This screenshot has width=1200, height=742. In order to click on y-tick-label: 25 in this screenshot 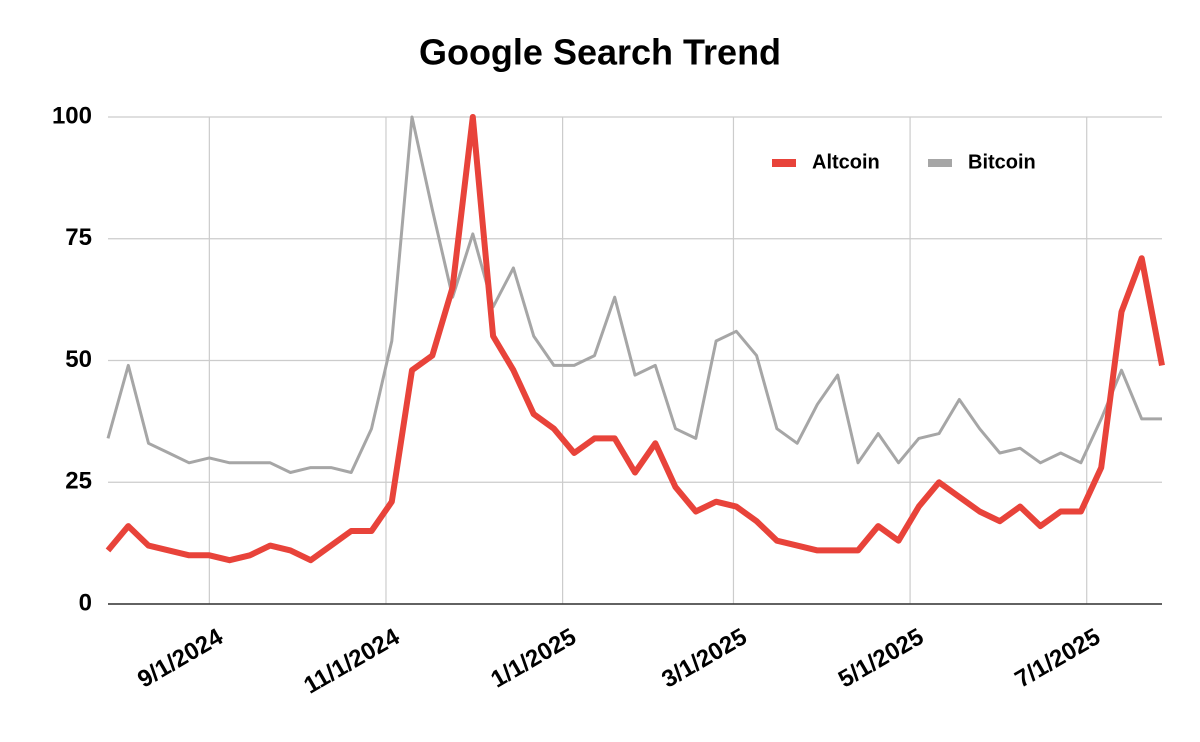, I will do `click(78, 481)`.